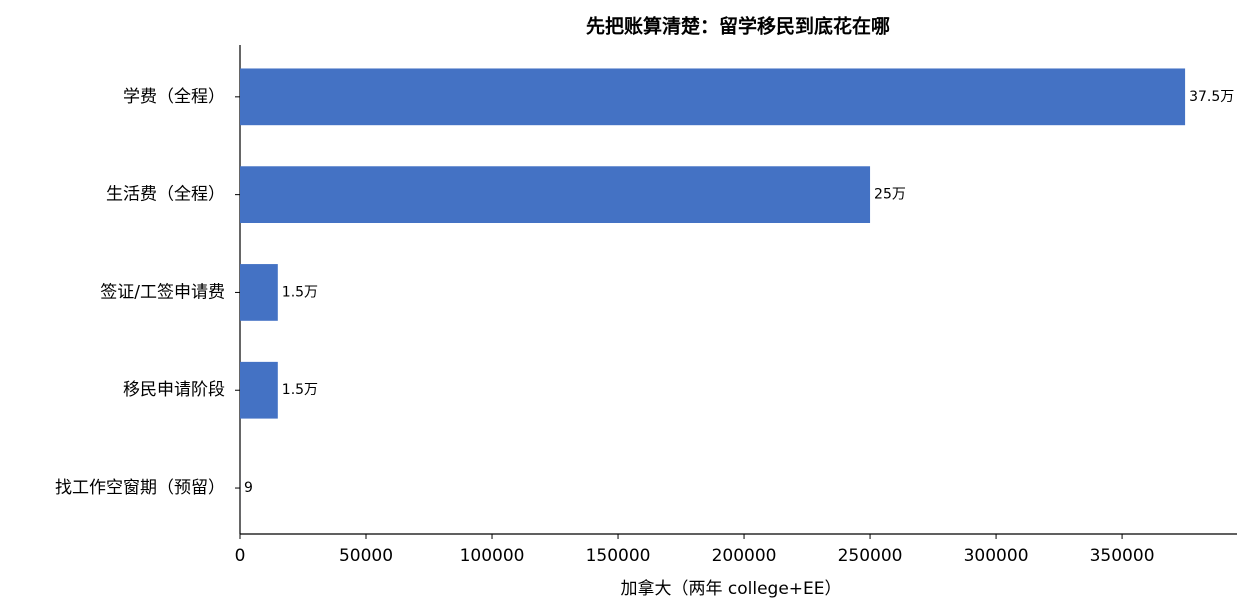 The image size is (1259, 615). I want to click on x-tick-label: 300000, so click(996, 556).